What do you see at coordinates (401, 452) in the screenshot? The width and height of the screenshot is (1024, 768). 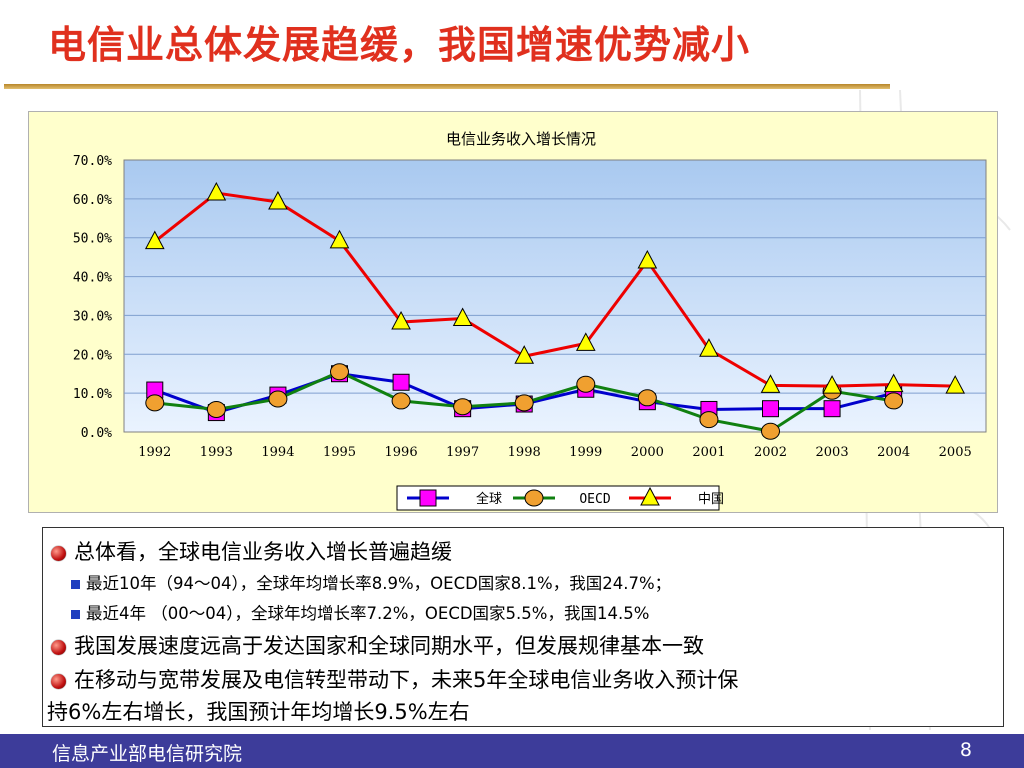 I see `x-tick-label: 1996` at bounding box center [401, 452].